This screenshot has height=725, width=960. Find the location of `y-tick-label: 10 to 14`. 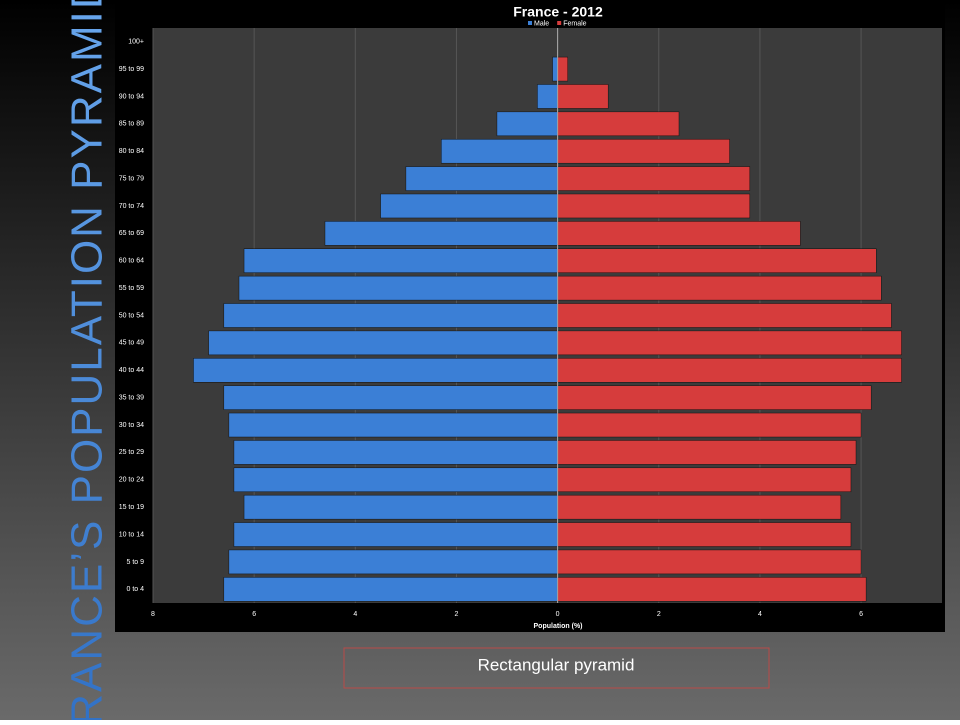

y-tick-label: 10 to 14 is located at coordinates (131, 534).